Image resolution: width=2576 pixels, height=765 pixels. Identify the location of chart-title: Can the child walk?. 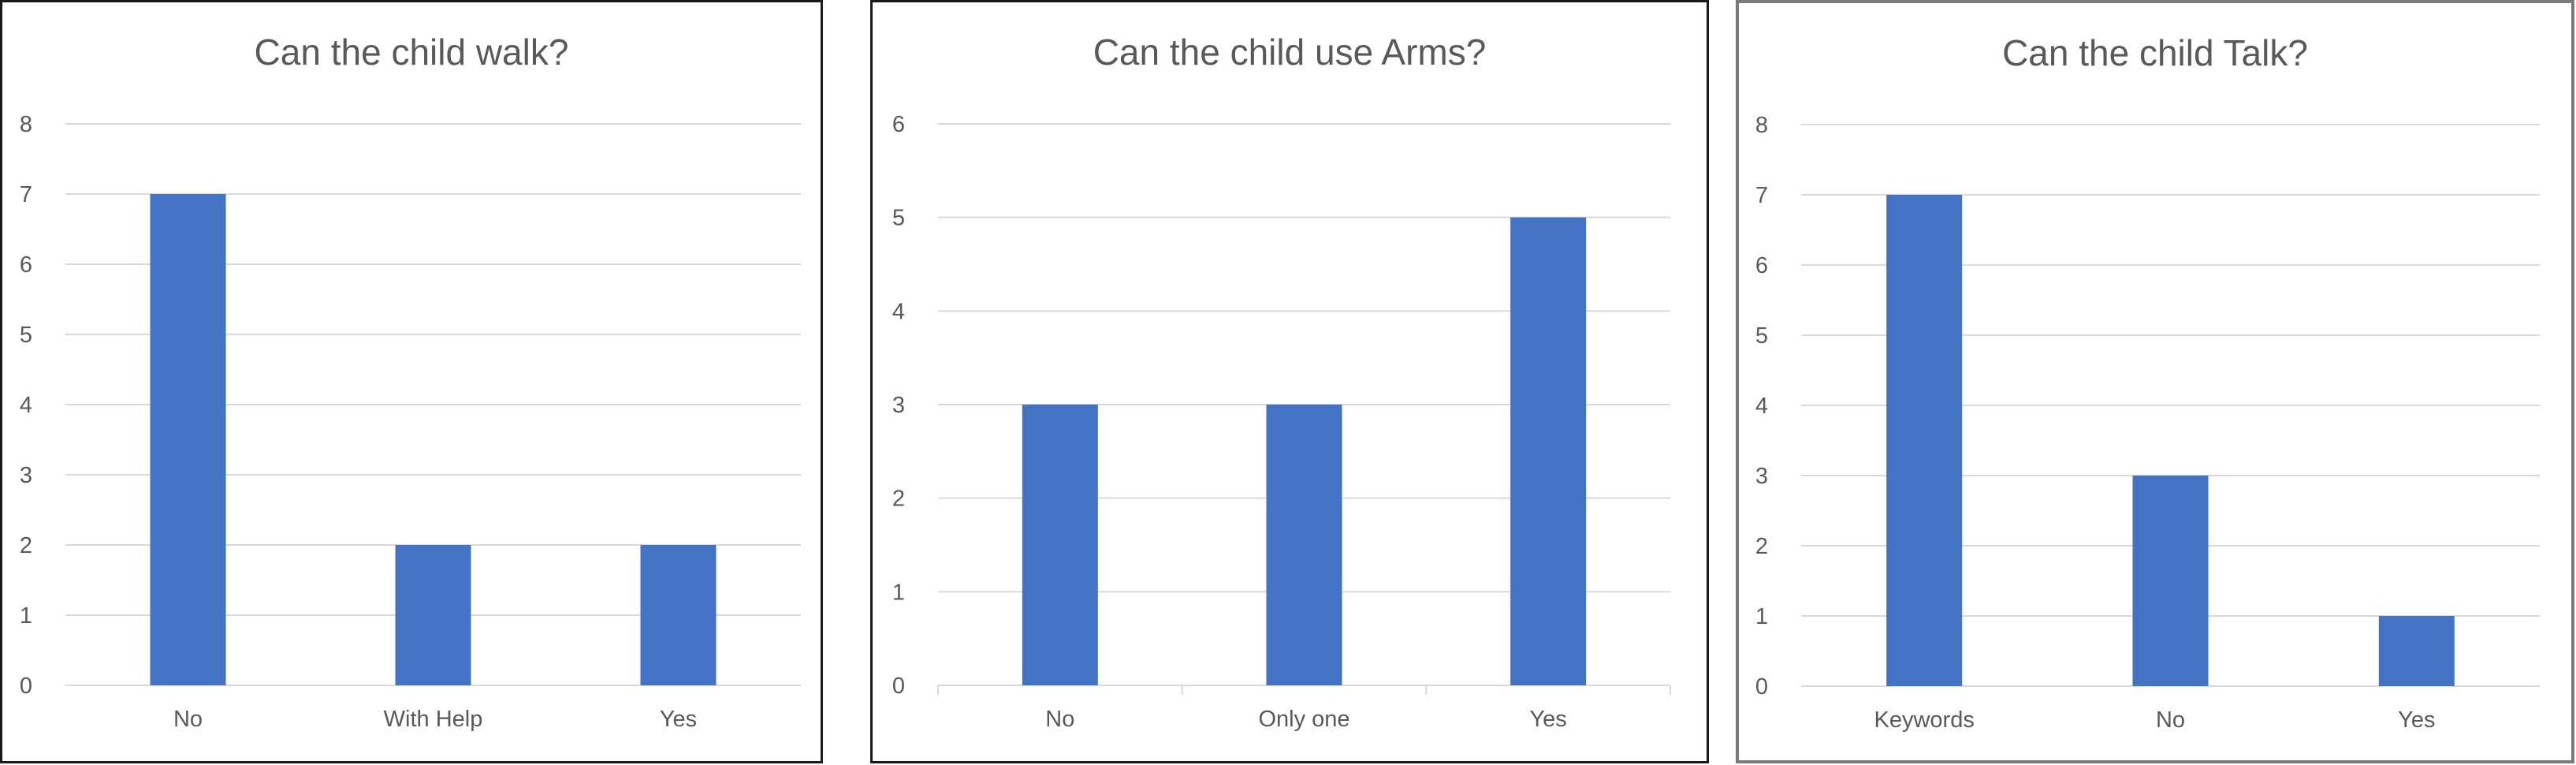
(411, 52).